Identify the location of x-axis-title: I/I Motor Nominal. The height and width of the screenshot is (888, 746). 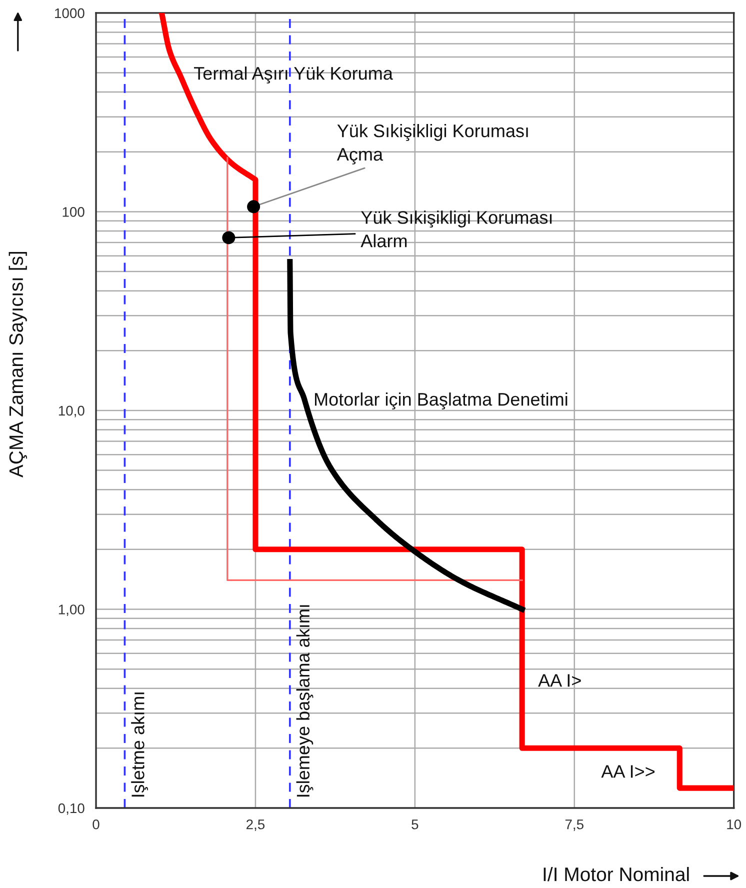
(616, 874).